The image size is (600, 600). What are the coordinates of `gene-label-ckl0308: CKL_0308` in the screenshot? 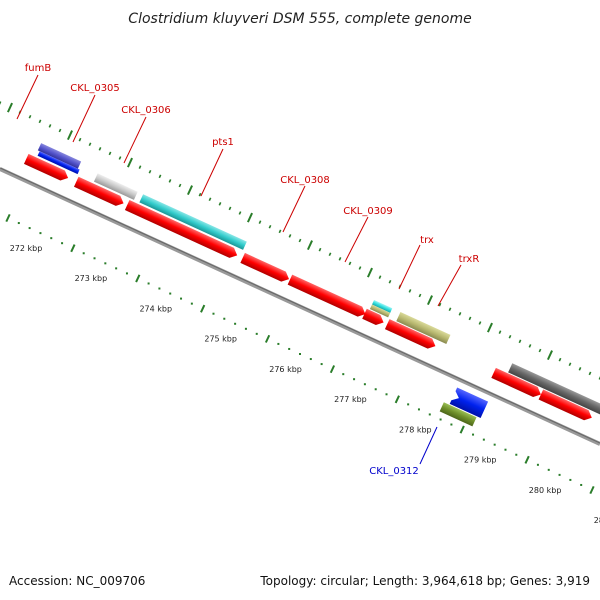 It's located at (305, 180).